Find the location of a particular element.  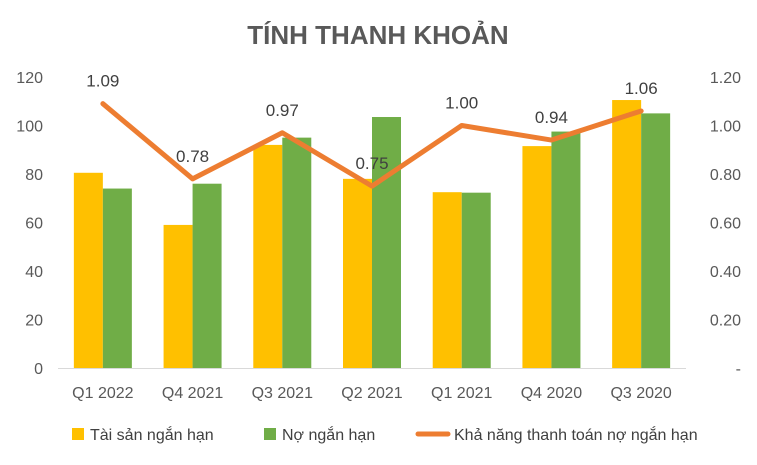

line-data-label: 0.78 is located at coordinates (192, 156).